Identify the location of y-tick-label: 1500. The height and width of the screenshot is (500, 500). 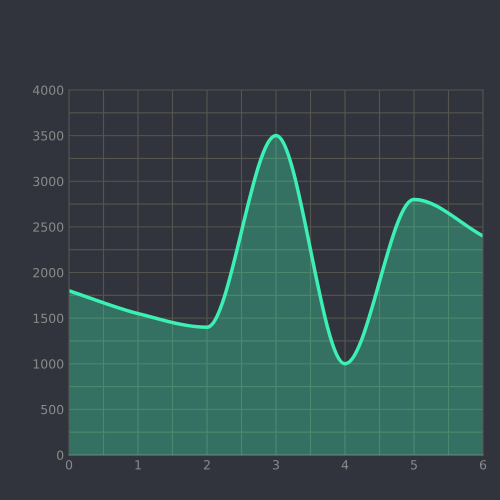
(49, 319).